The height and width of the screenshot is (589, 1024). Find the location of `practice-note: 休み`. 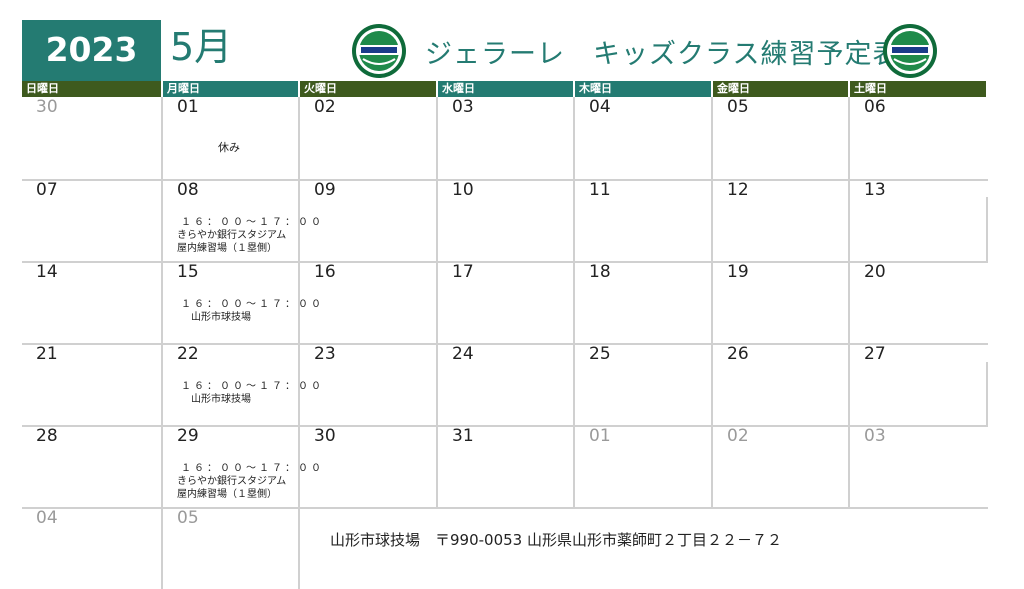

practice-note: 休み is located at coordinates (229, 147).